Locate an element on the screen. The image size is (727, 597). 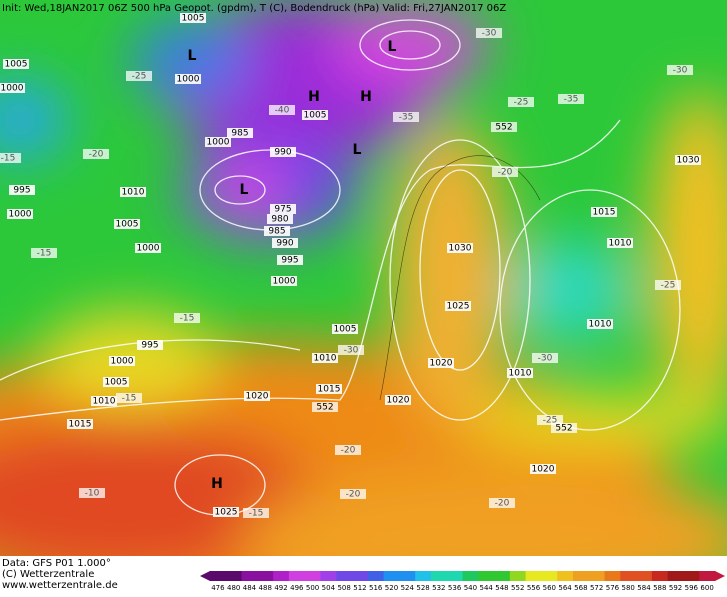
colorbar-label: 576 is located at coordinates (613, 588).